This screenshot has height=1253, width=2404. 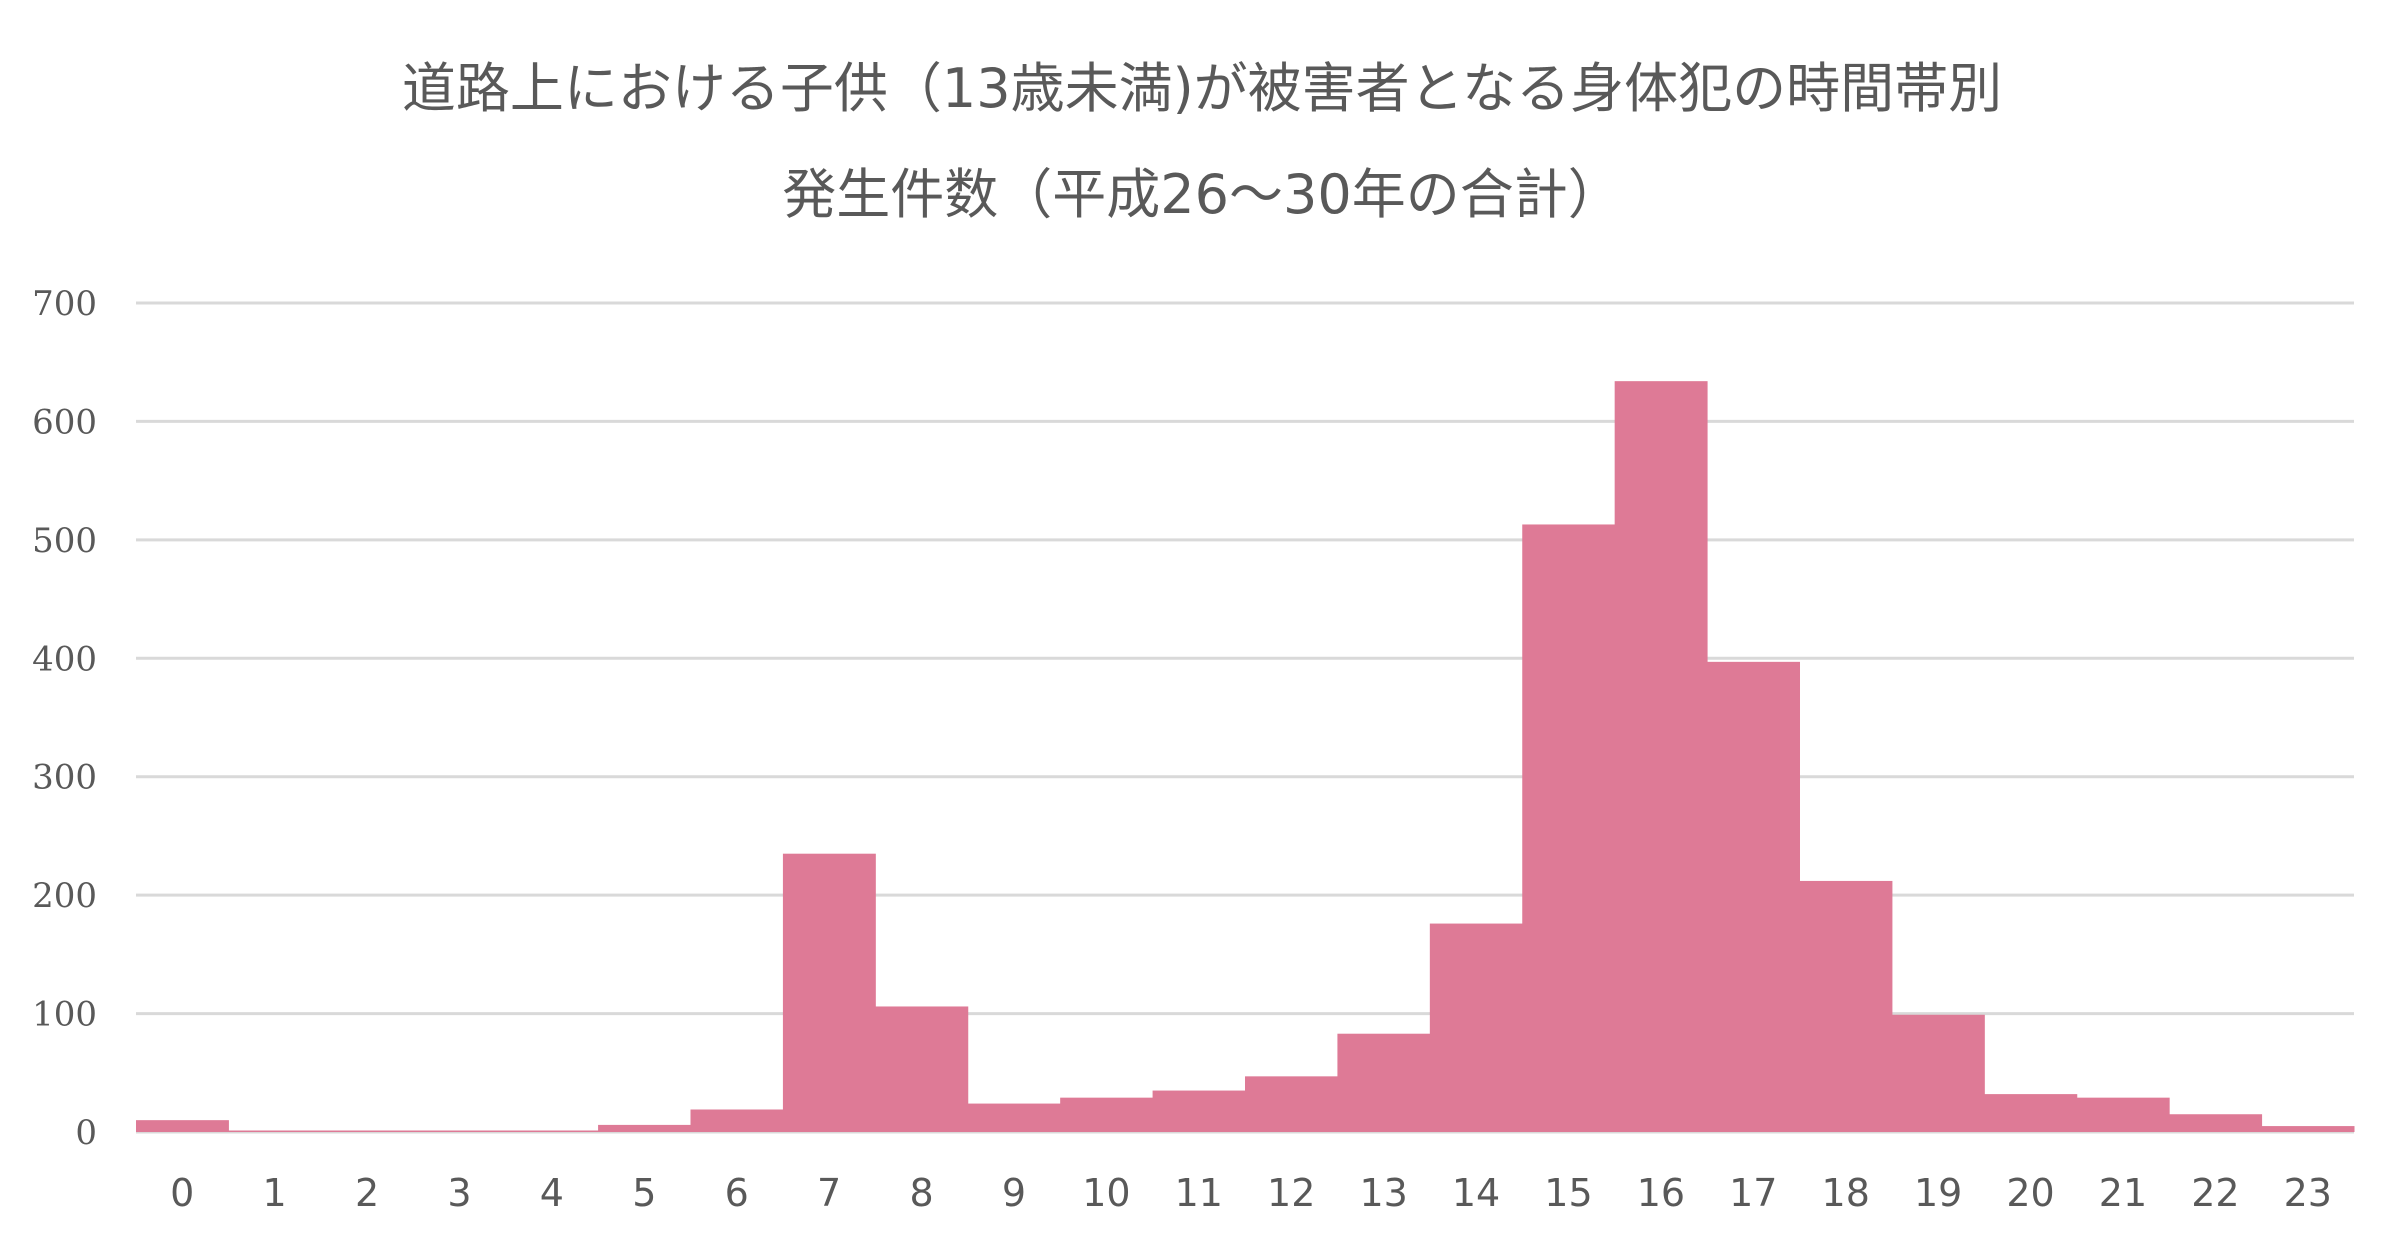 I want to click on x-tick-label: 3, so click(x=459, y=1193).